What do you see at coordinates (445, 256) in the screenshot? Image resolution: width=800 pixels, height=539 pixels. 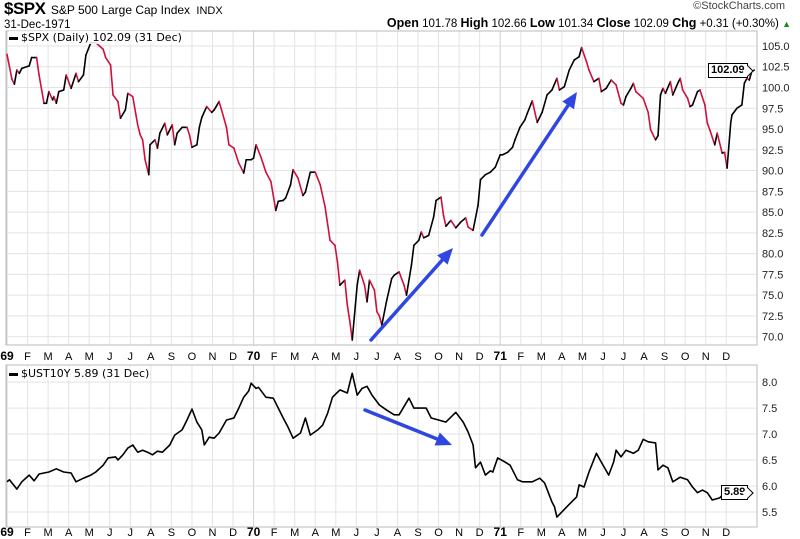 I see `annotation-arrow-up-1-icon` at bounding box center [445, 256].